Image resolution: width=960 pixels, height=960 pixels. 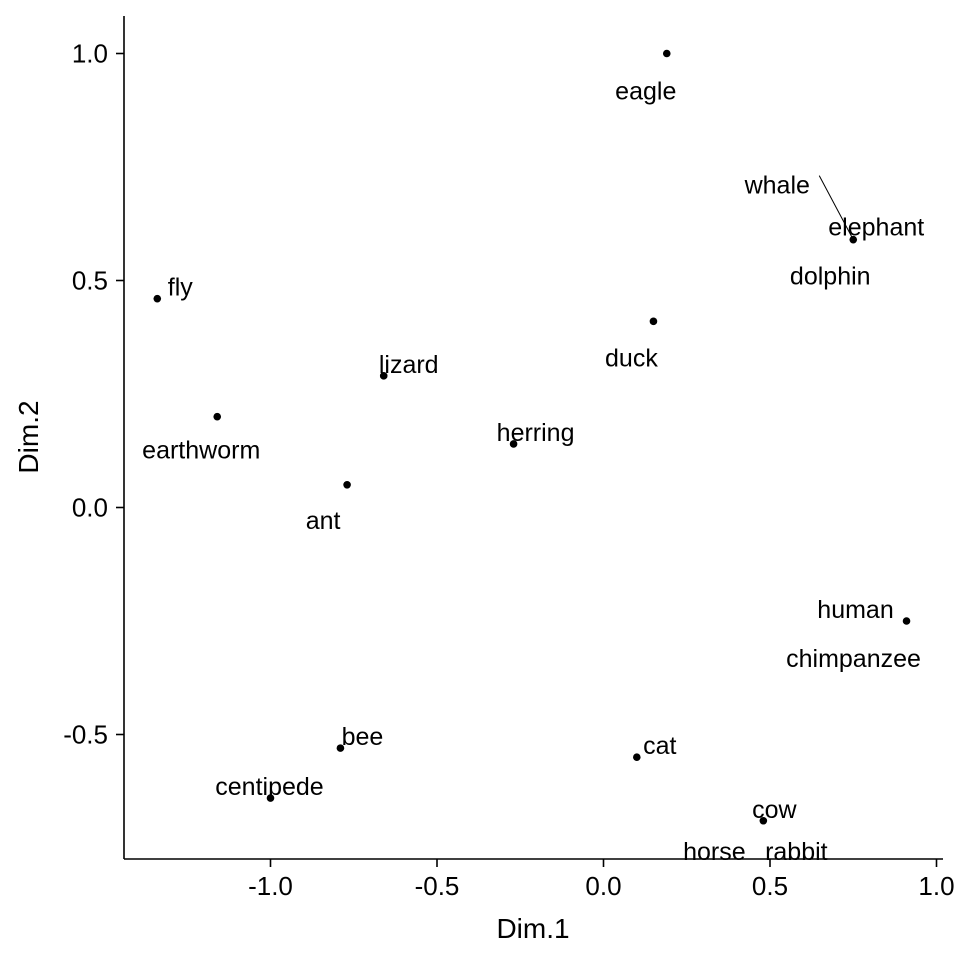 What do you see at coordinates (28, 436) in the screenshot?
I see `y-axis-title: Dim.2` at bounding box center [28, 436].